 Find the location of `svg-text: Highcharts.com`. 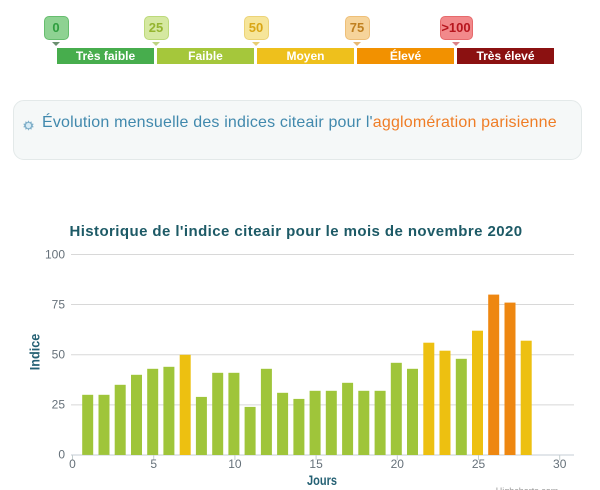

svg-text: Highcharts.com is located at coordinates (527, 488).